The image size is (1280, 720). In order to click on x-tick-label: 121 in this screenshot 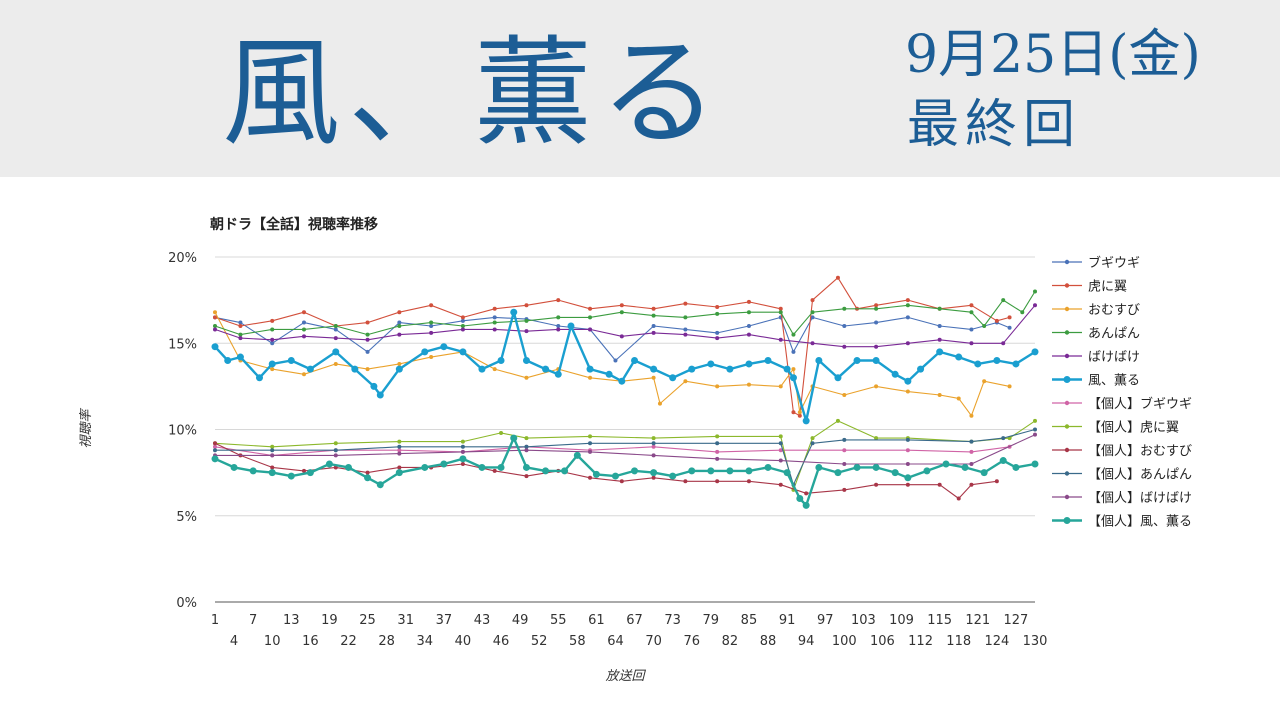, I will do `click(977, 620)`.